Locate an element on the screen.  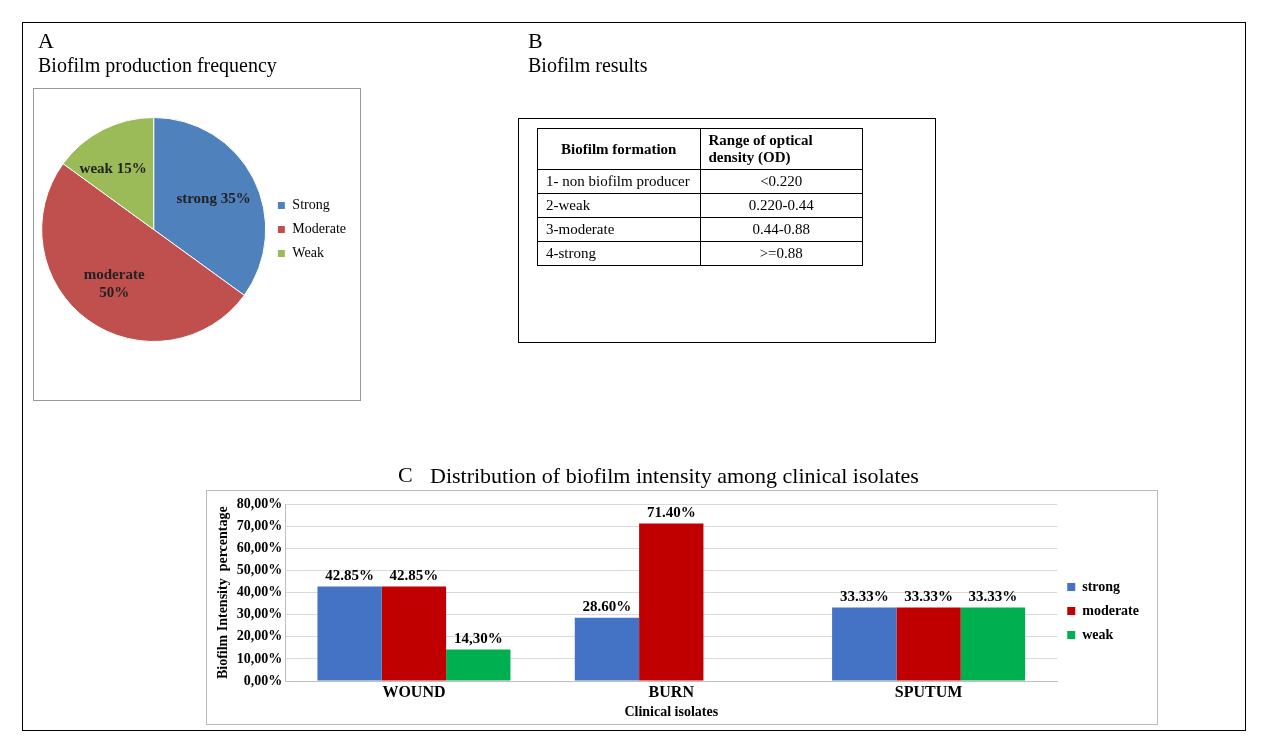
y-tick-label: 20,00% is located at coordinates (259, 636).